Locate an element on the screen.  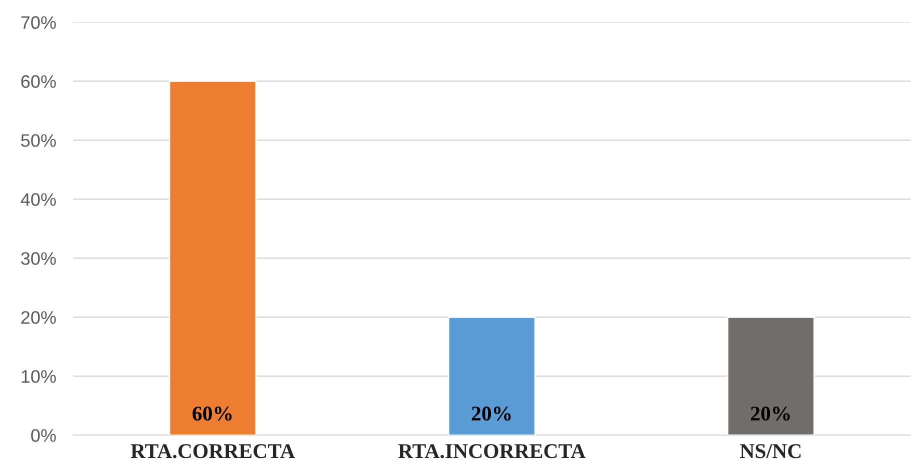
x-tick-label: RTA.CORRECTA is located at coordinates (212, 451).